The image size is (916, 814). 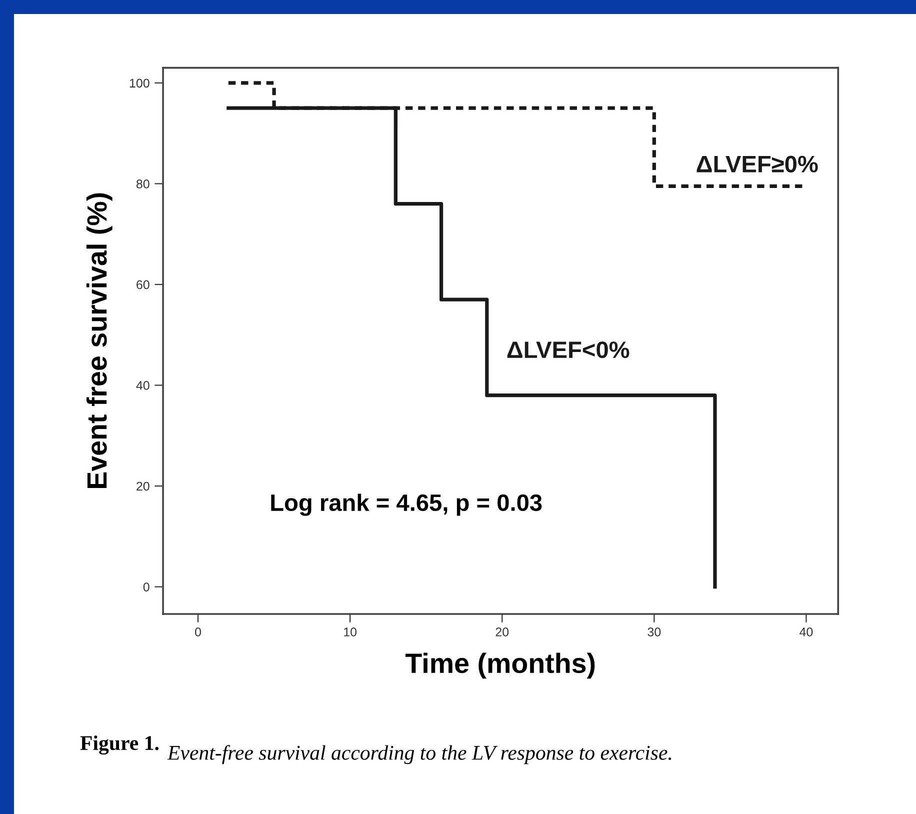 What do you see at coordinates (198, 632) in the screenshot?
I see `x-tick-label: 0` at bounding box center [198, 632].